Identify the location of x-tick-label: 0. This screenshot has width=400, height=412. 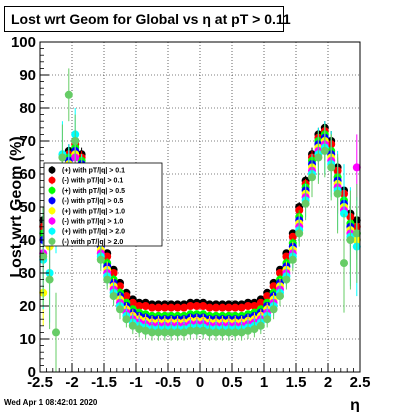
(200, 382).